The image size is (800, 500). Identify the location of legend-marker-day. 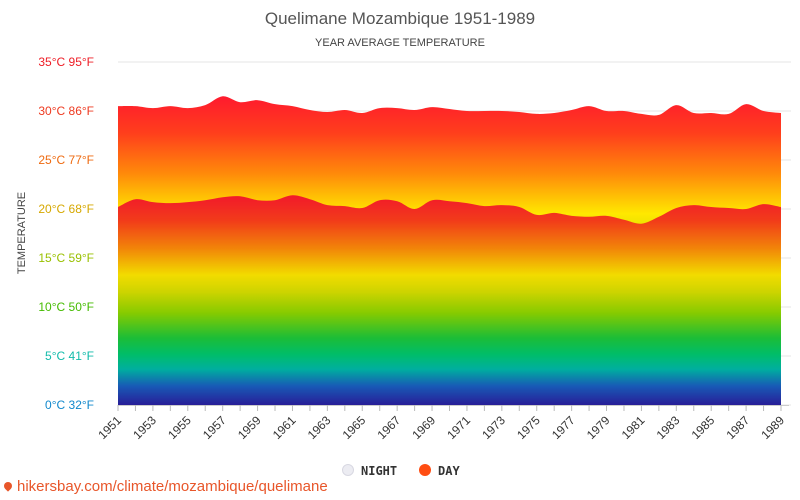
(425, 470).